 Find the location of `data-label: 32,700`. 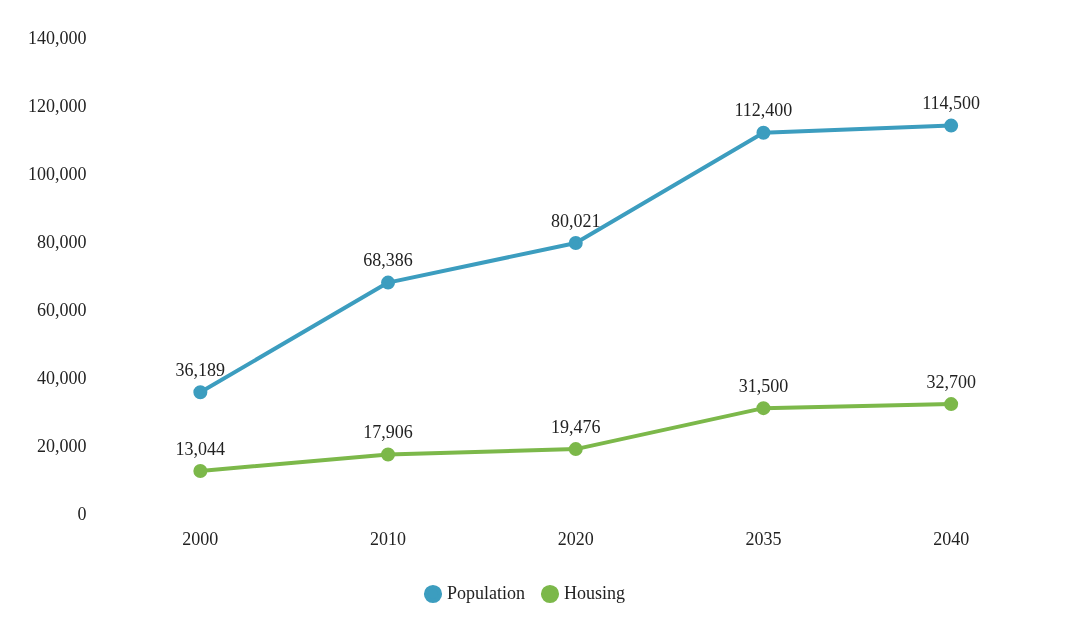

data-label: 32,700 is located at coordinates (951, 381).